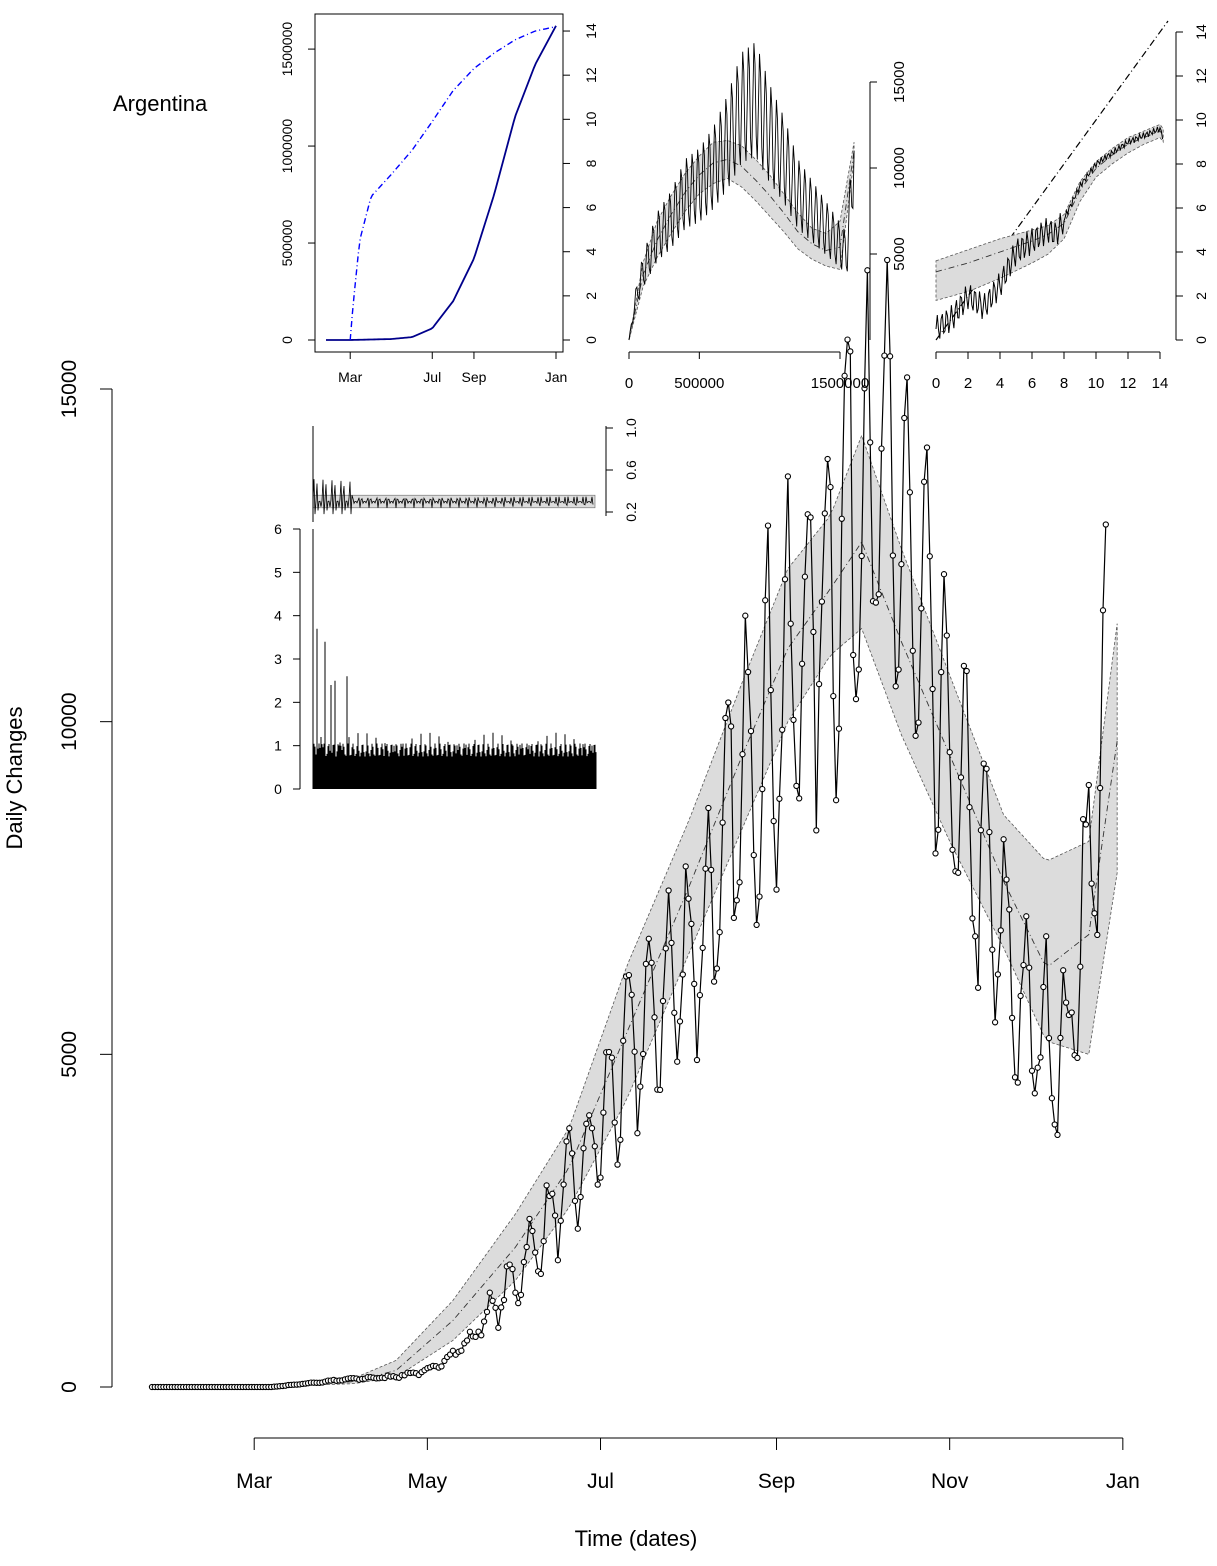  What do you see at coordinates (776, 1481) in the screenshot?
I see `x-tick-label: Sep` at bounding box center [776, 1481].